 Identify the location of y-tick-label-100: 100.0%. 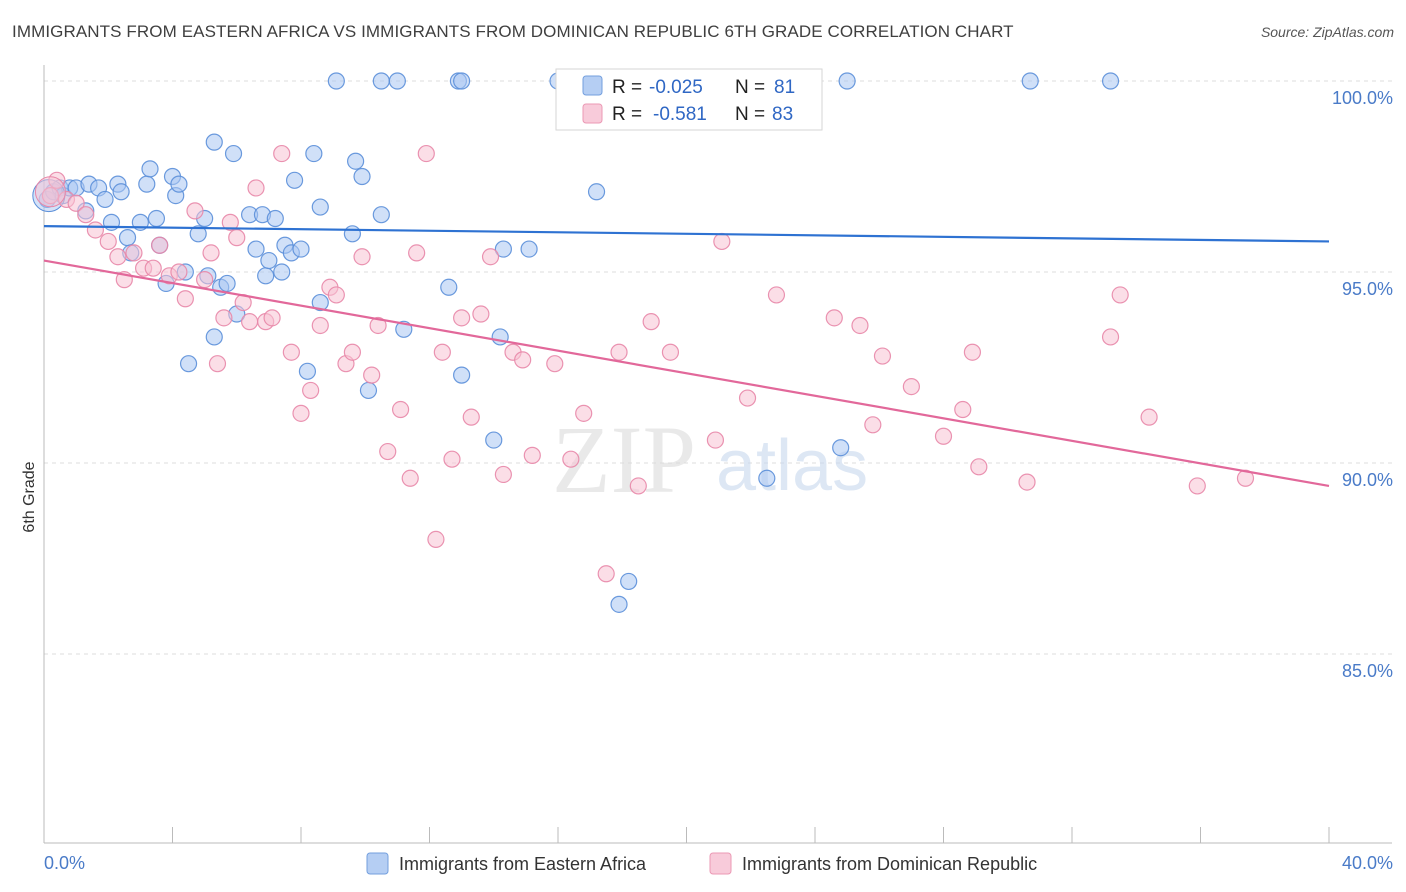
(1362, 98).